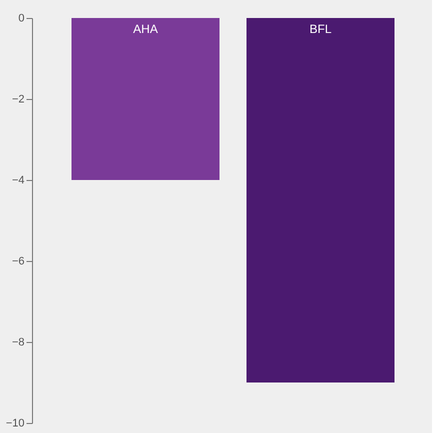 This screenshot has width=438, height=433. I want to click on x-tick-label: AHA, so click(145, 29).